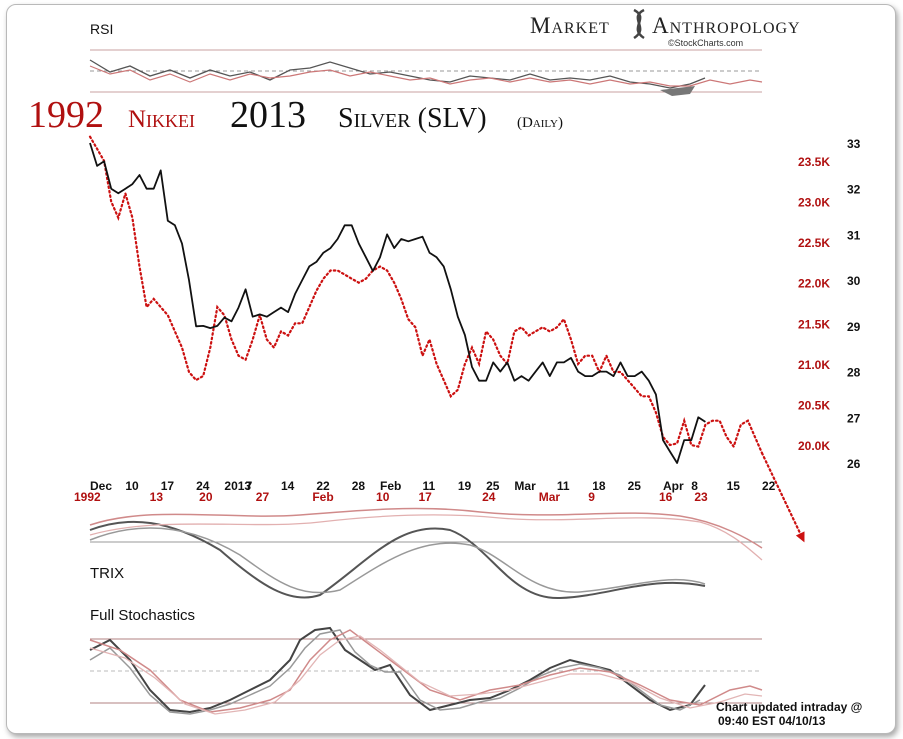 Image resolution: width=903 pixels, height=739 pixels. What do you see at coordinates (359, 486) in the screenshot?
I see `x-tick-top: 28` at bounding box center [359, 486].